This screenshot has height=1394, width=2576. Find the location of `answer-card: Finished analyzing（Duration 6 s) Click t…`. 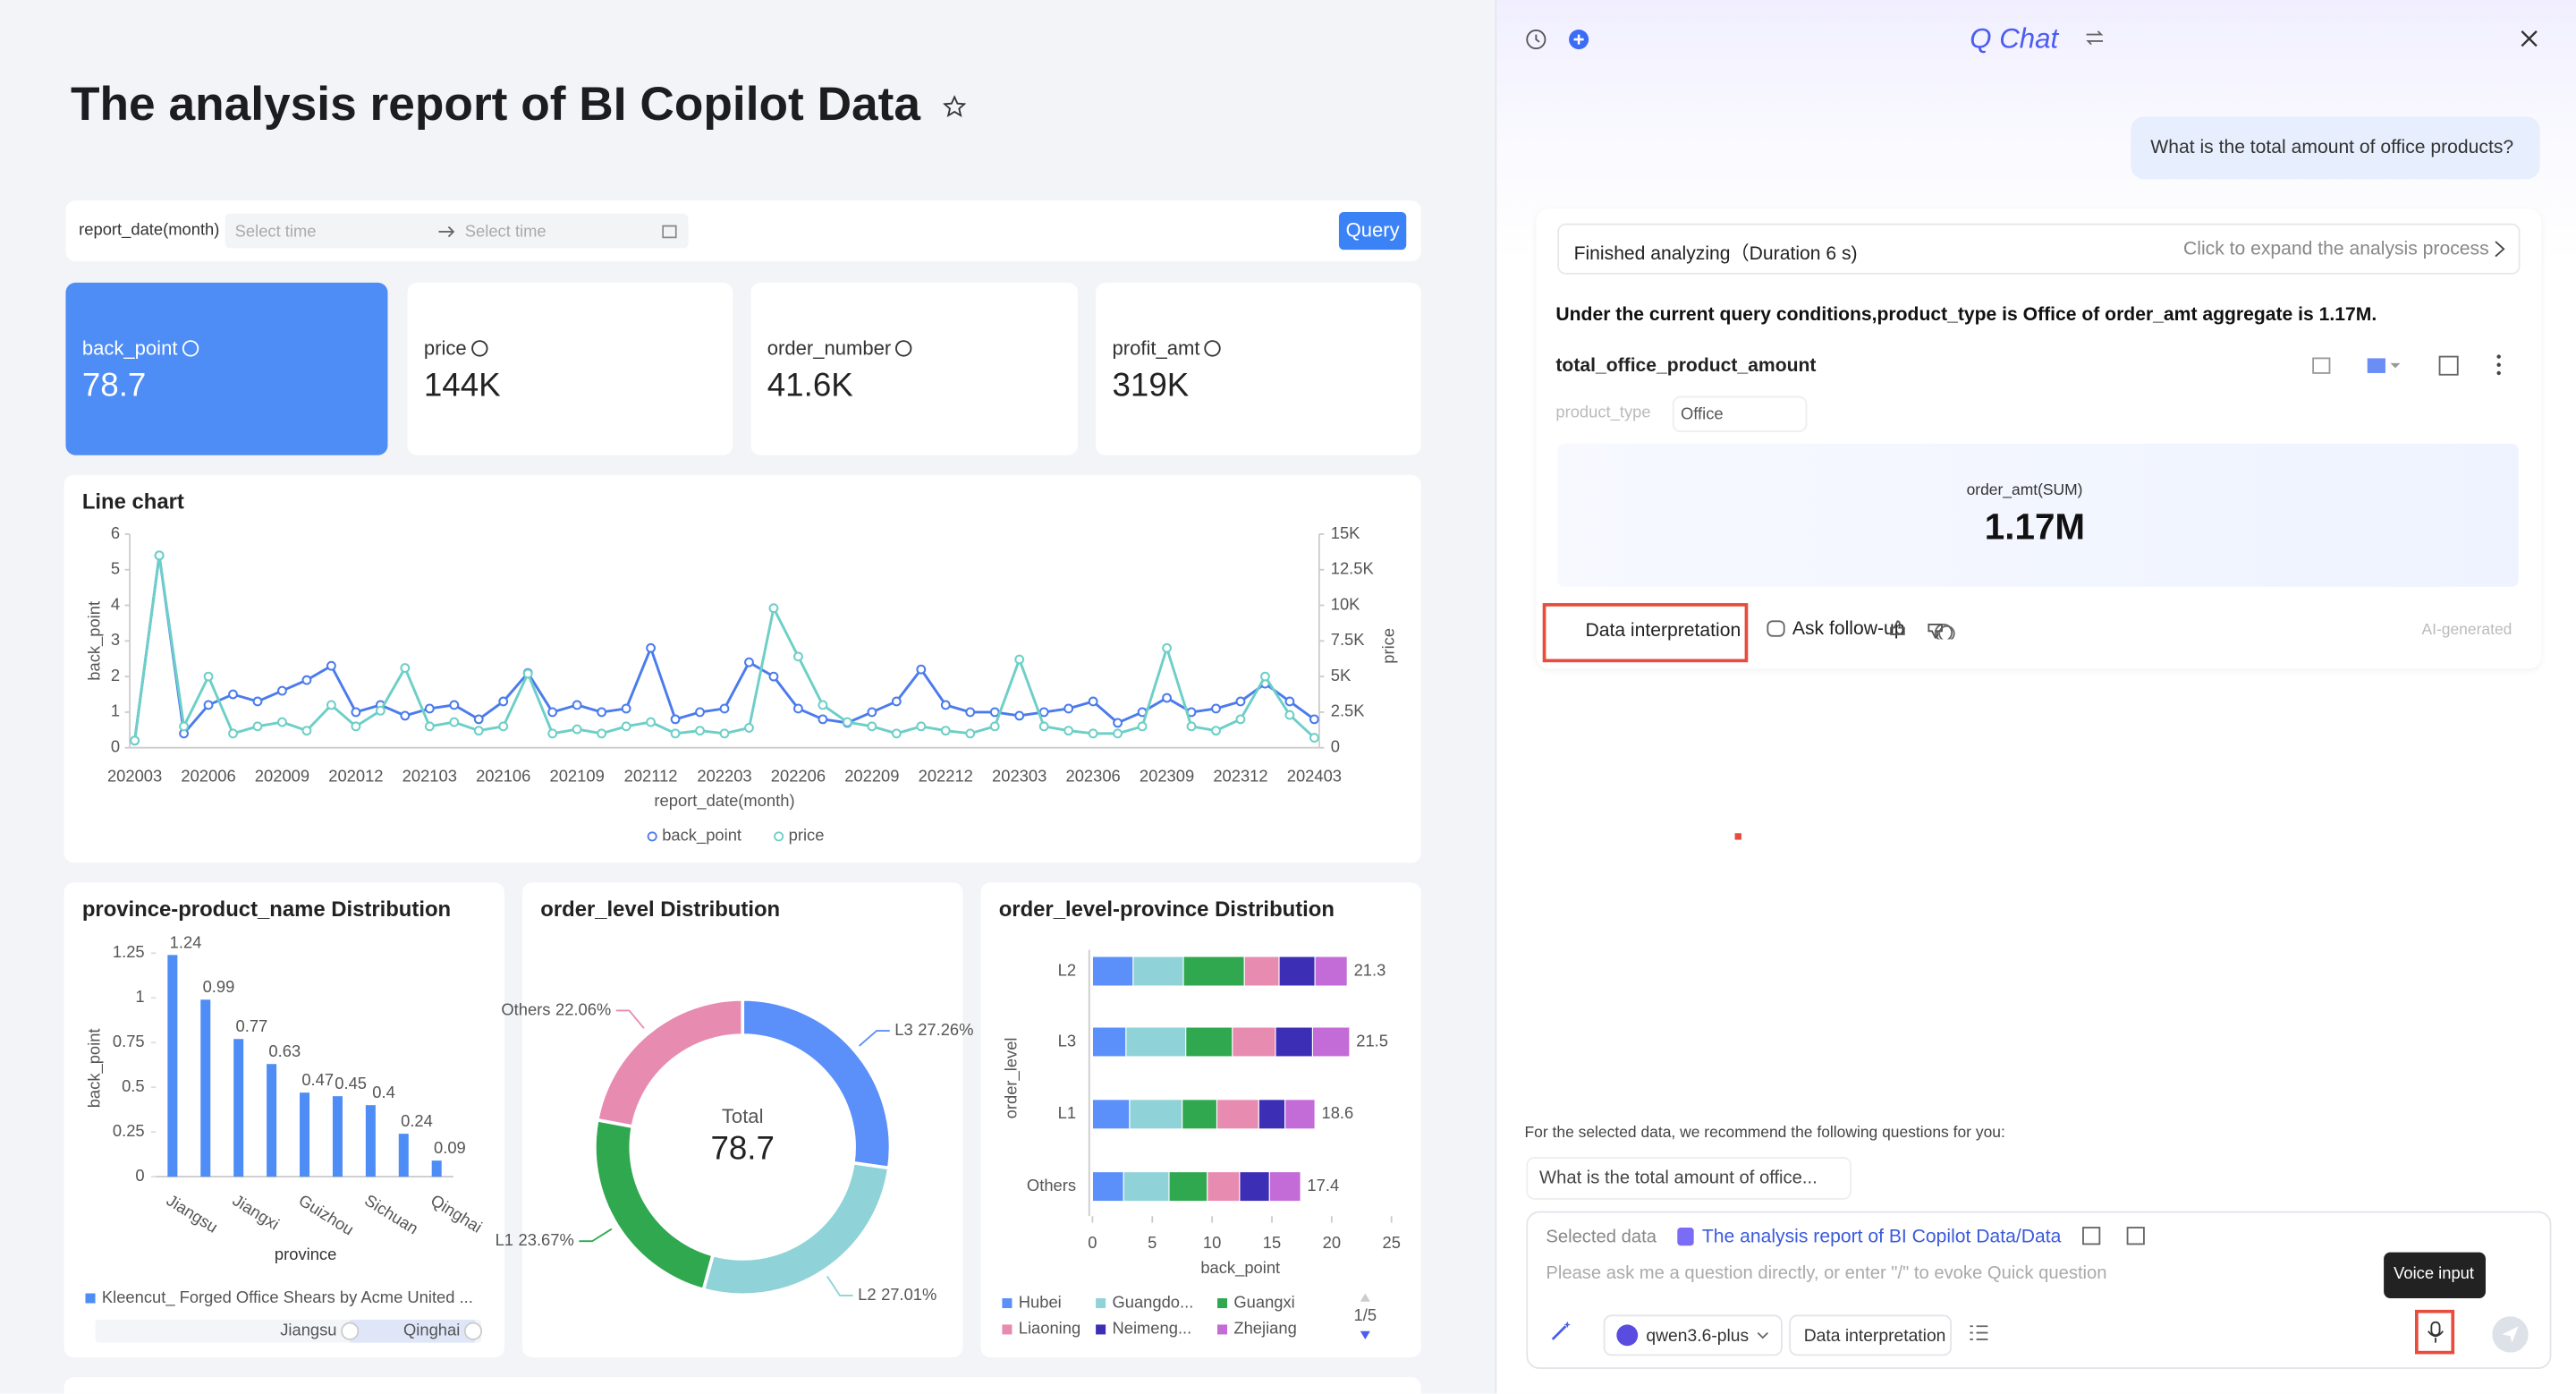

answer-card: Finished analyzing（Duration 6 s) Click t… is located at coordinates (2039, 439).